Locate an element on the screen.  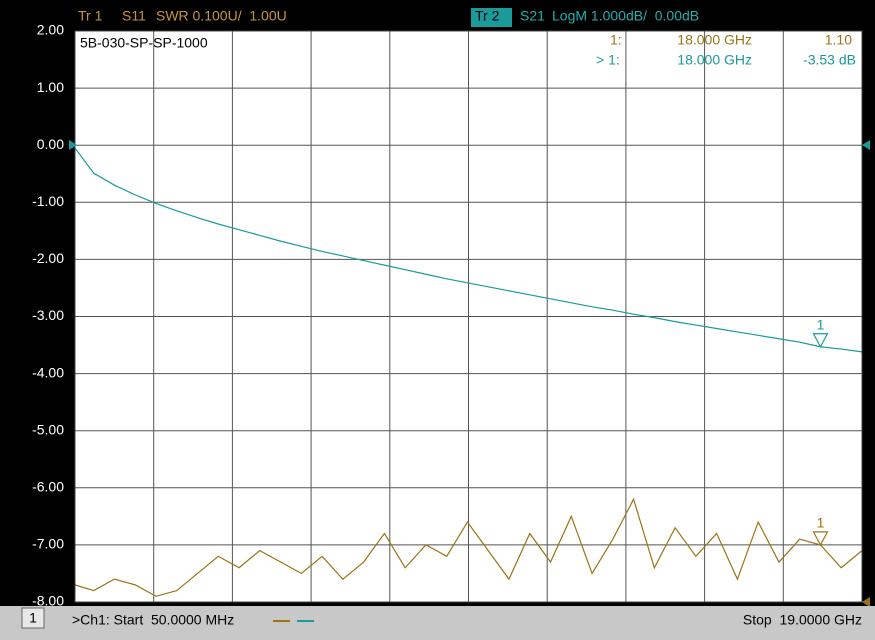
trace1-param: S11 is located at coordinates (134, 16).